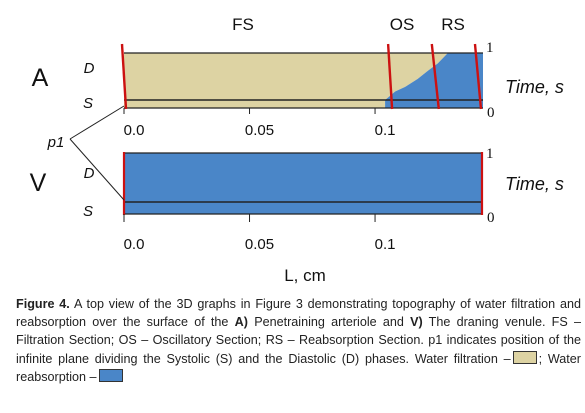  I want to click on filtration-swatch, so click(524, 357).